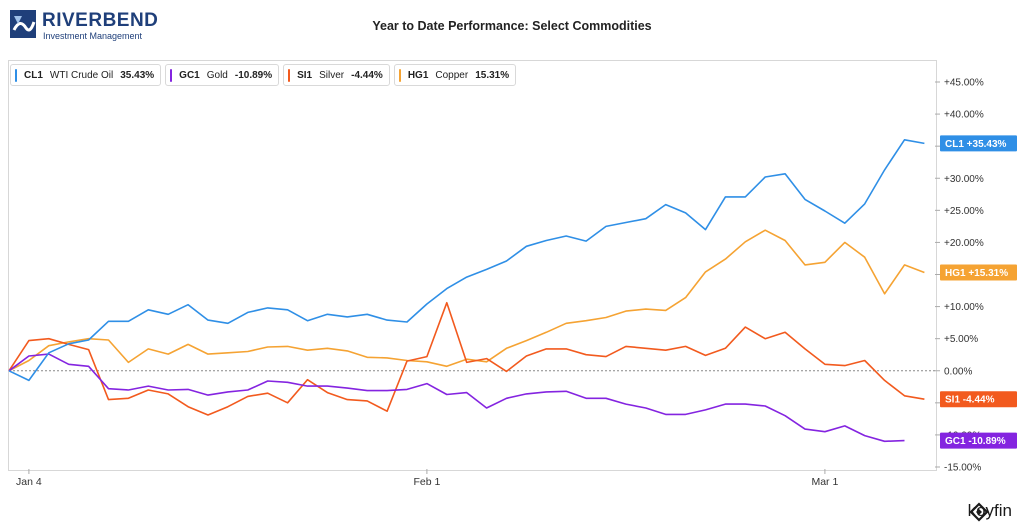 The height and width of the screenshot is (529, 1024). What do you see at coordinates (964, 179) in the screenshot?
I see `y-tick-label: +30.00%` at bounding box center [964, 179].